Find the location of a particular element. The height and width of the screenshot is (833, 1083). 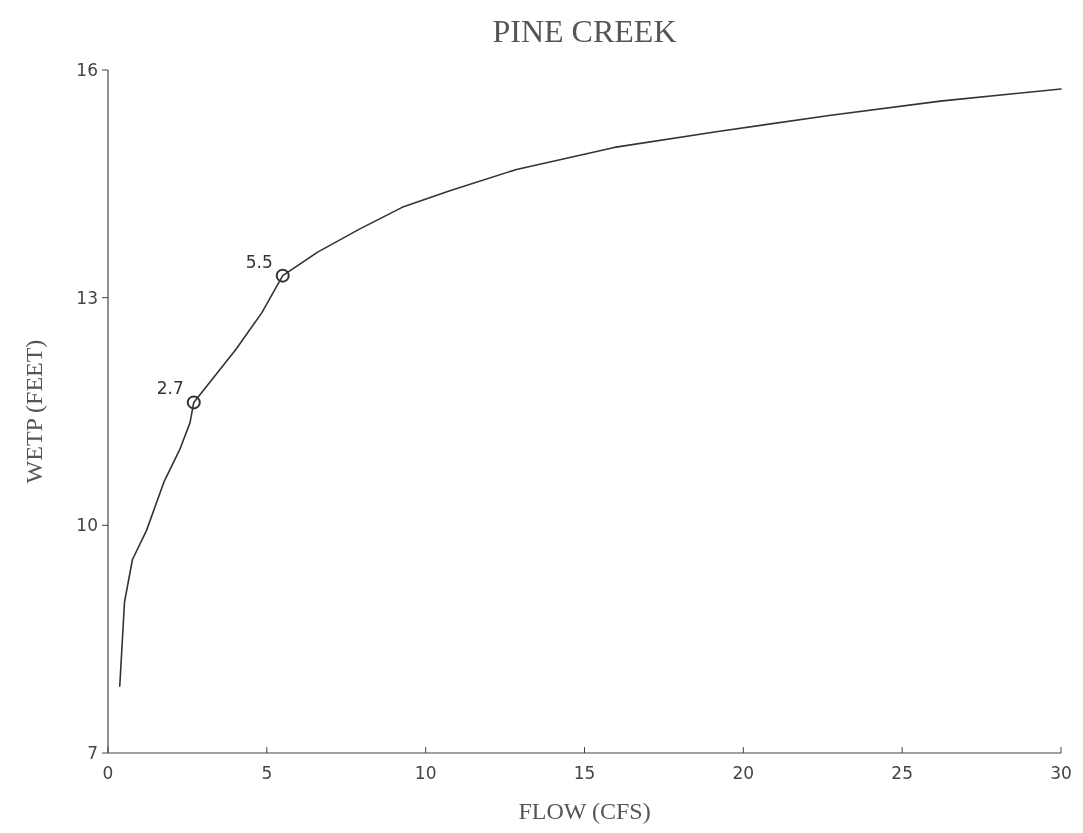

x-tick-label: 0 is located at coordinates (108, 773).